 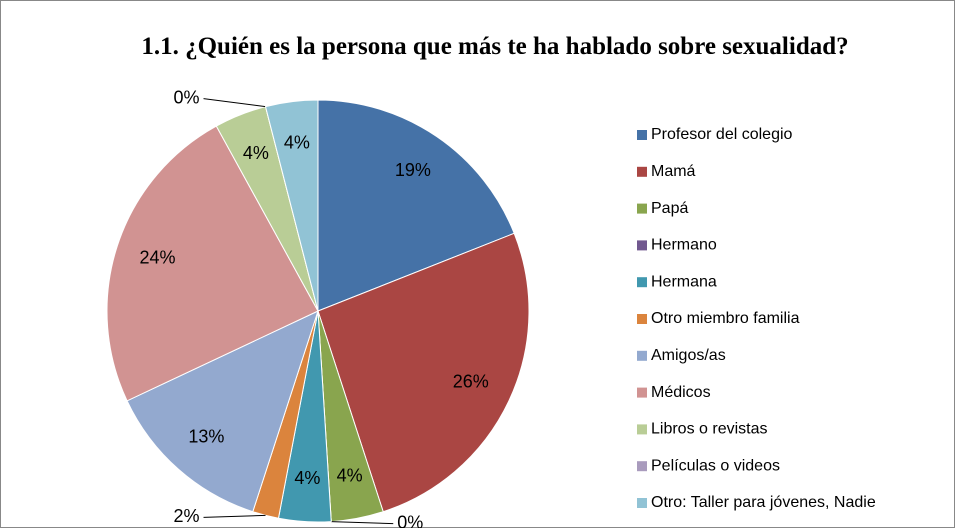 What do you see at coordinates (722, 134) in the screenshot?
I see `legend-label: Profesor del colegio` at bounding box center [722, 134].